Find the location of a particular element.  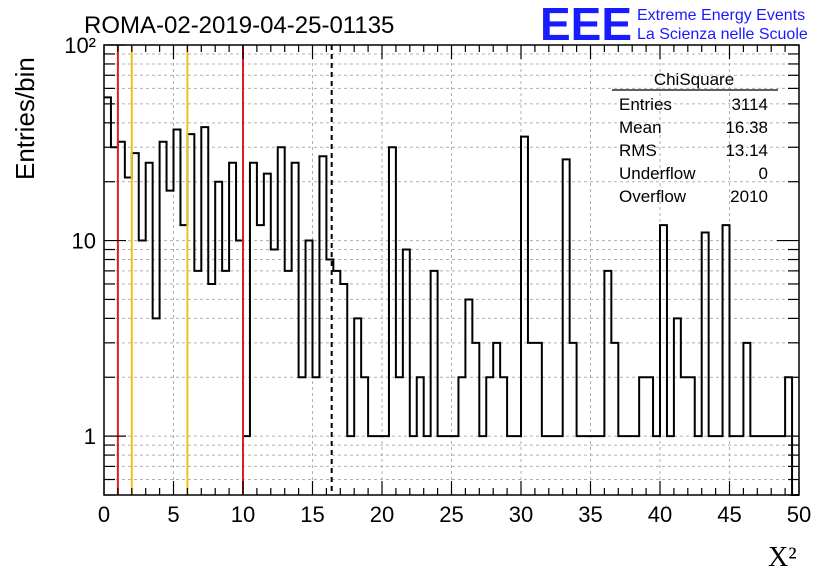

x-tick-label: 15 is located at coordinates (312, 514).